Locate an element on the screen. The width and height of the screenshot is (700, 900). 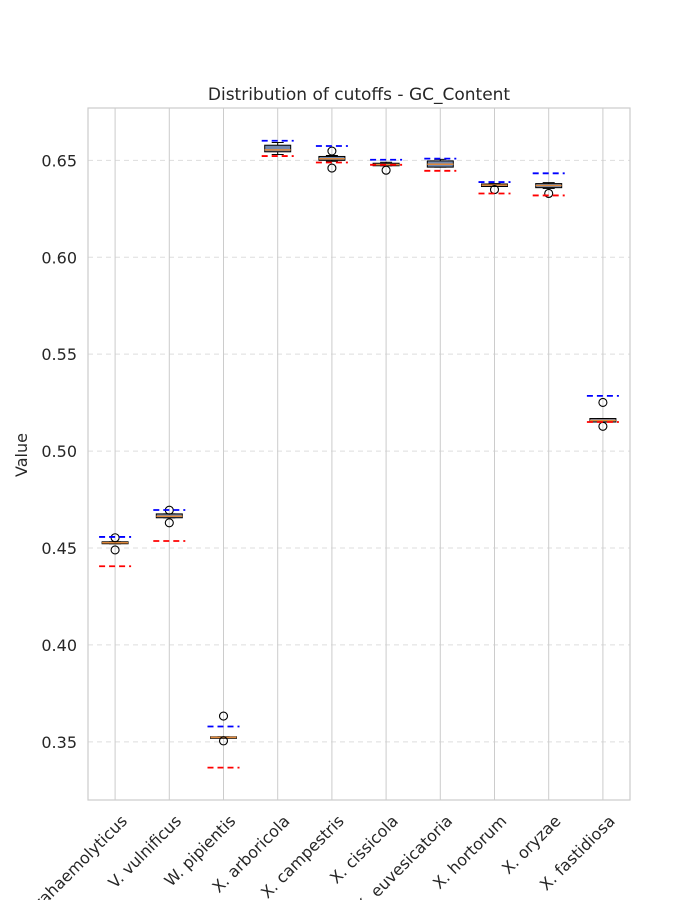
y-tick-label: 0.55 is located at coordinates (59, 354).